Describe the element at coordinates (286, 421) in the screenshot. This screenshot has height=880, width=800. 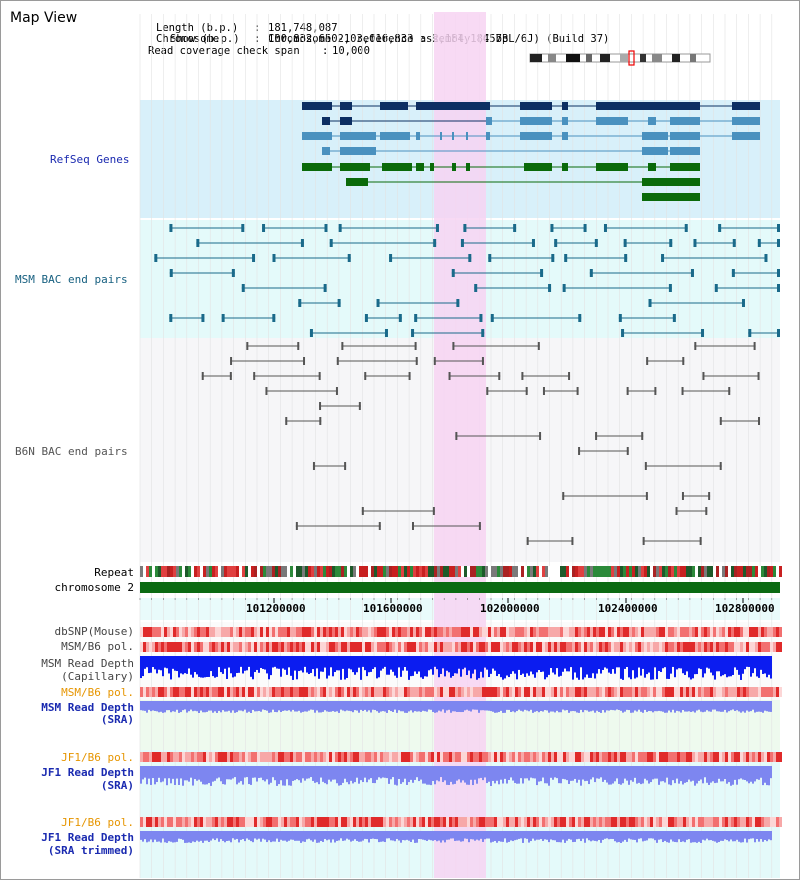
I see `b6n-bac-end` at that location.